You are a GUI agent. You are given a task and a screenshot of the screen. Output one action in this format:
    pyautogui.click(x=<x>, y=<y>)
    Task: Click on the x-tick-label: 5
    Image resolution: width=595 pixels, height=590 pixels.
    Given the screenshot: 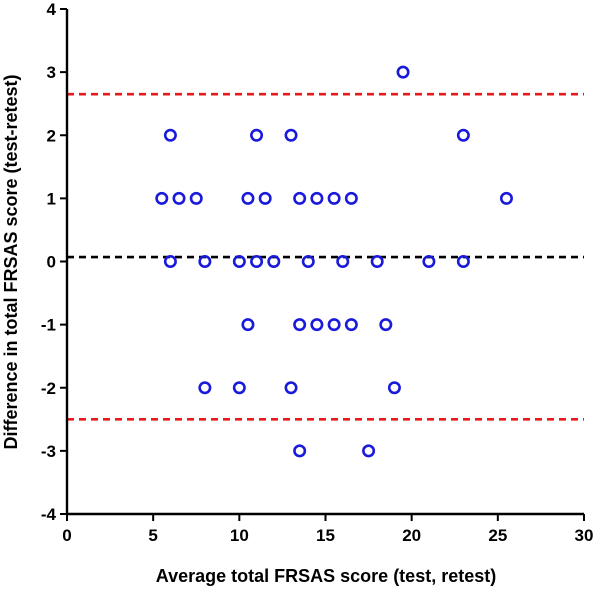 What is the action you would take?
    pyautogui.click(x=152, y=535)
    